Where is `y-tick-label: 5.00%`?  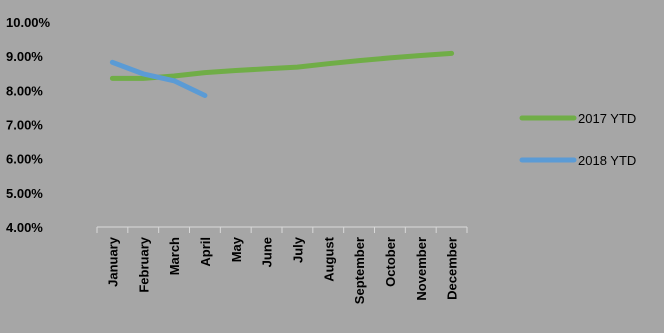 y-tick-label: 5.00% is located at coordinates (24, 193).